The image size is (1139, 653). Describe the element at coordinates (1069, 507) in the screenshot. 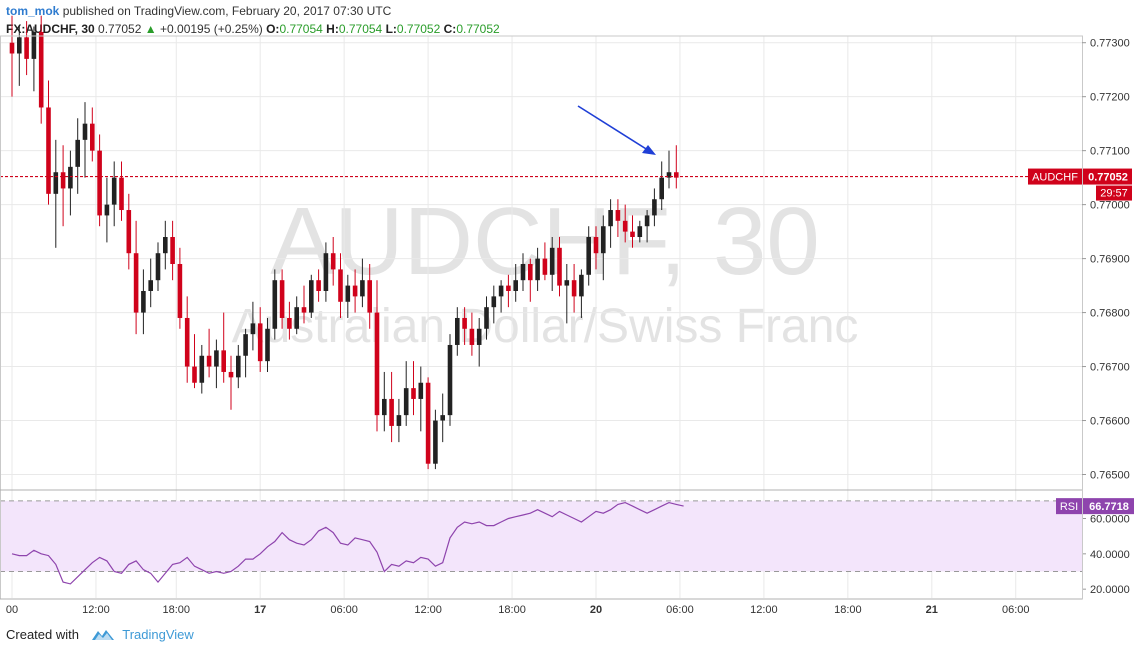

I see `rsi-name-tag: RSI` at that location.